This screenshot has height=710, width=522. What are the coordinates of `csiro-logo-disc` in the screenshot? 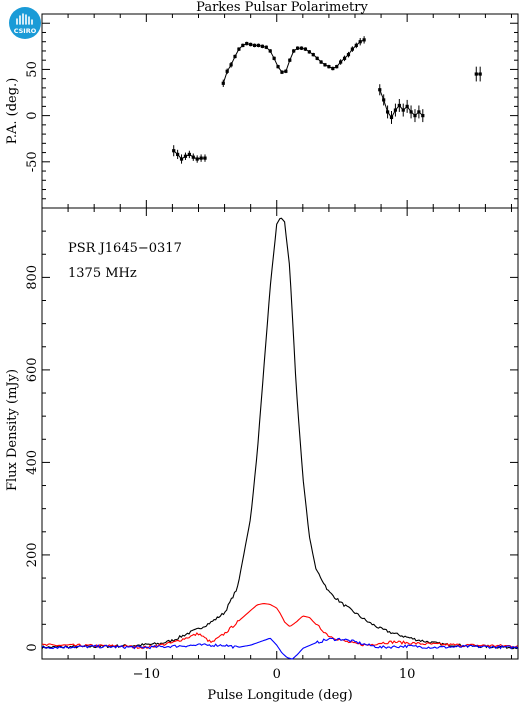 It's located at (25, 23).